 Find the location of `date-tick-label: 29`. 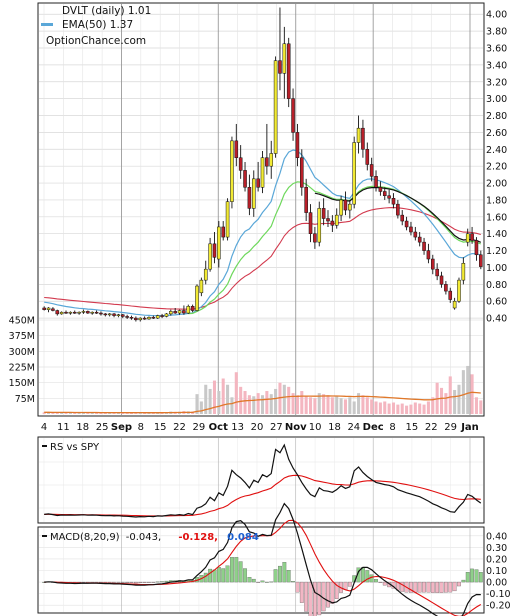

date-tick-label: 29 is located at coordinates (199, 427).